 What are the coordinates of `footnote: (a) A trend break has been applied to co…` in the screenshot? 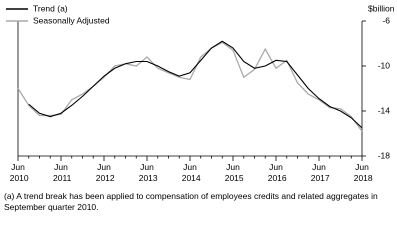 It's located at (191, 201).